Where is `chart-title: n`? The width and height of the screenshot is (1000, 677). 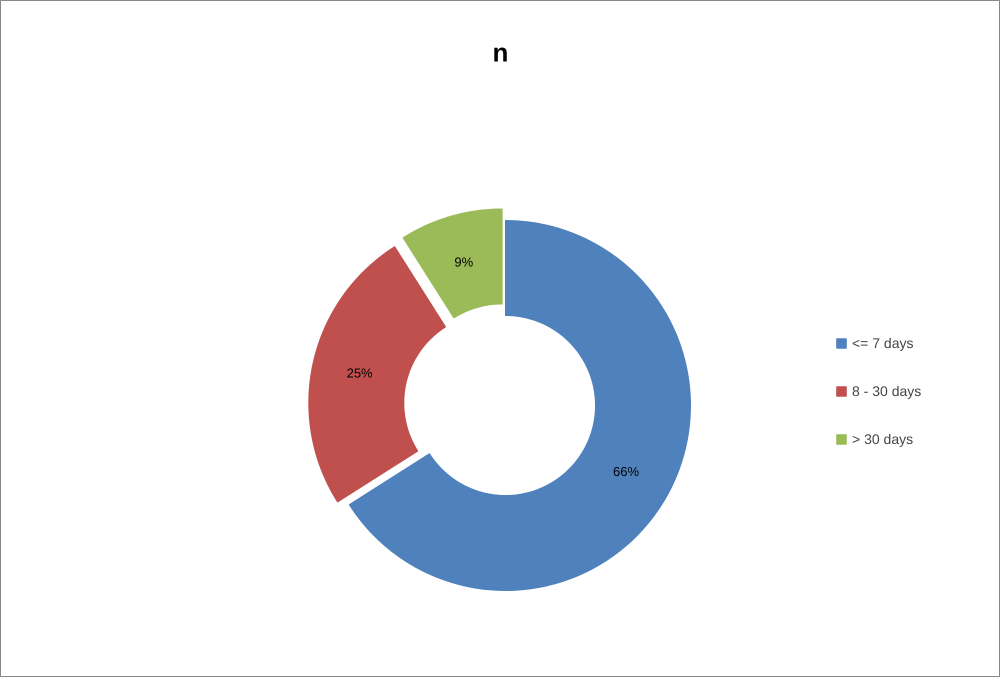 chart-title: n is located at coordinates (500, 53).